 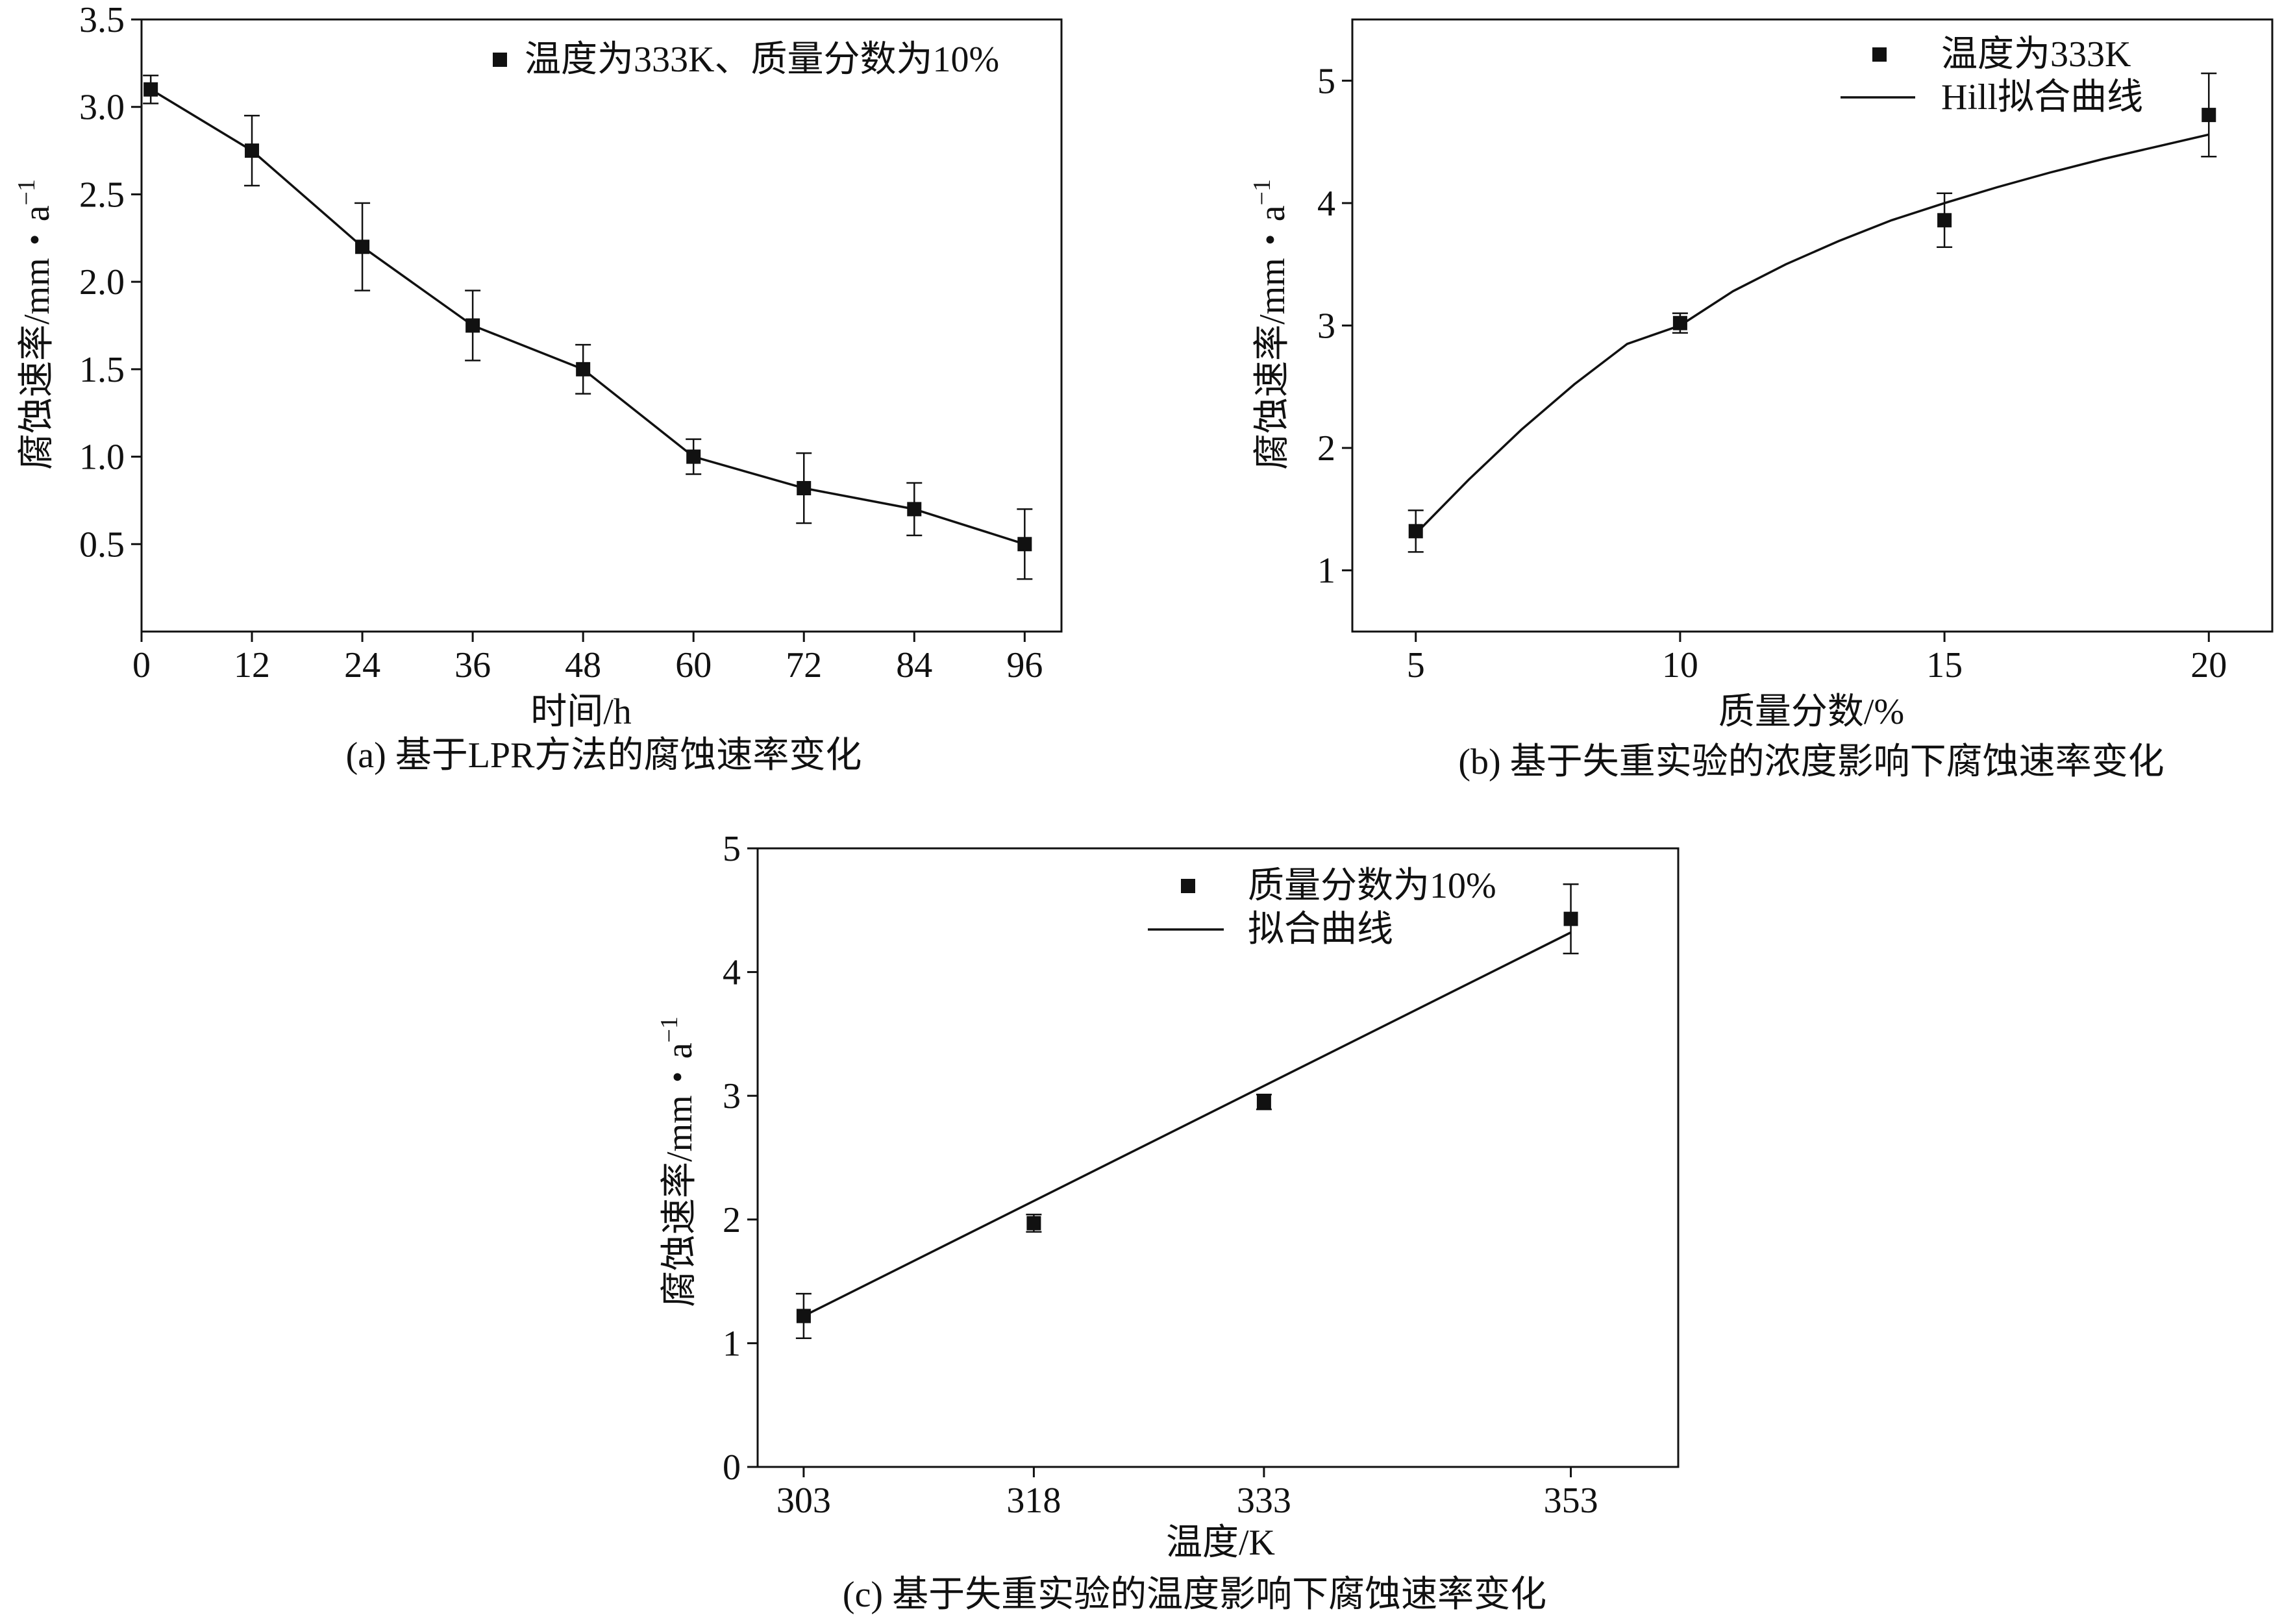 What do you see at coordinates (141, 665) in the screenshot?
I see `x-tick-label: 0` at bounding box center [141, 665].